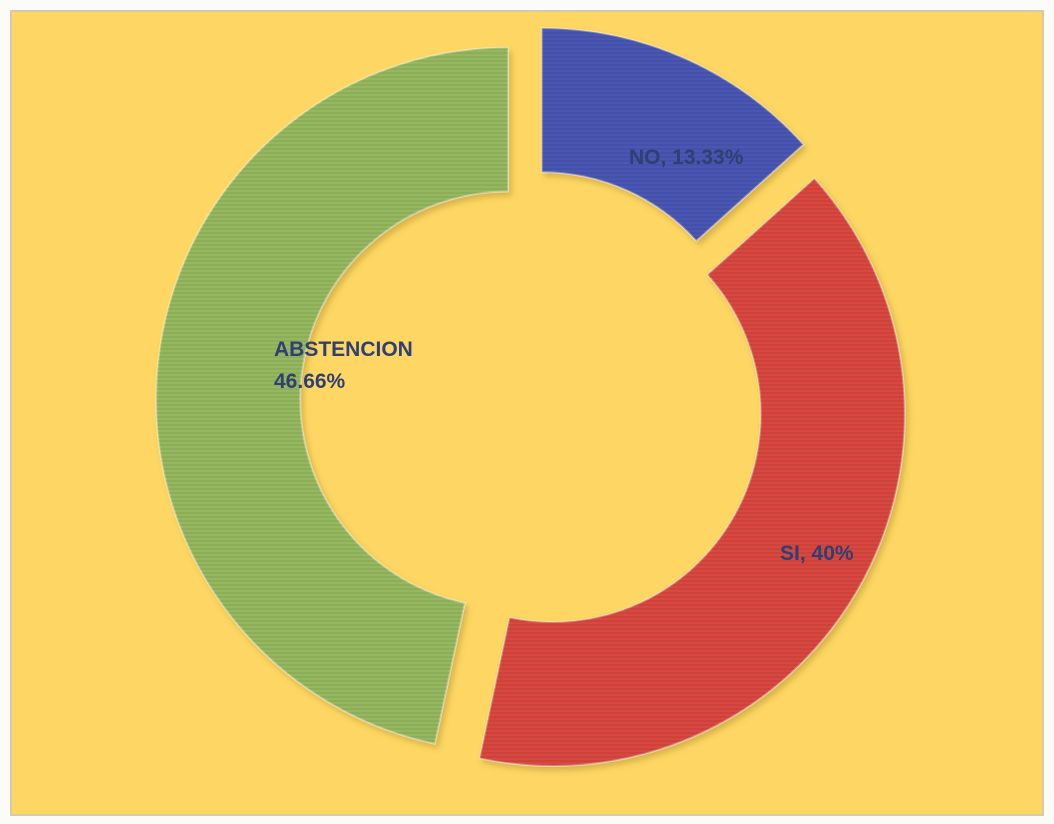 Image resolution: width=1054 pixels, height=824 pixels. What do you see at coordinates (310, 381) in the screenshot?
I see `slice-label-abstencion-value: 46.66%` at bounding box center [310, 381].